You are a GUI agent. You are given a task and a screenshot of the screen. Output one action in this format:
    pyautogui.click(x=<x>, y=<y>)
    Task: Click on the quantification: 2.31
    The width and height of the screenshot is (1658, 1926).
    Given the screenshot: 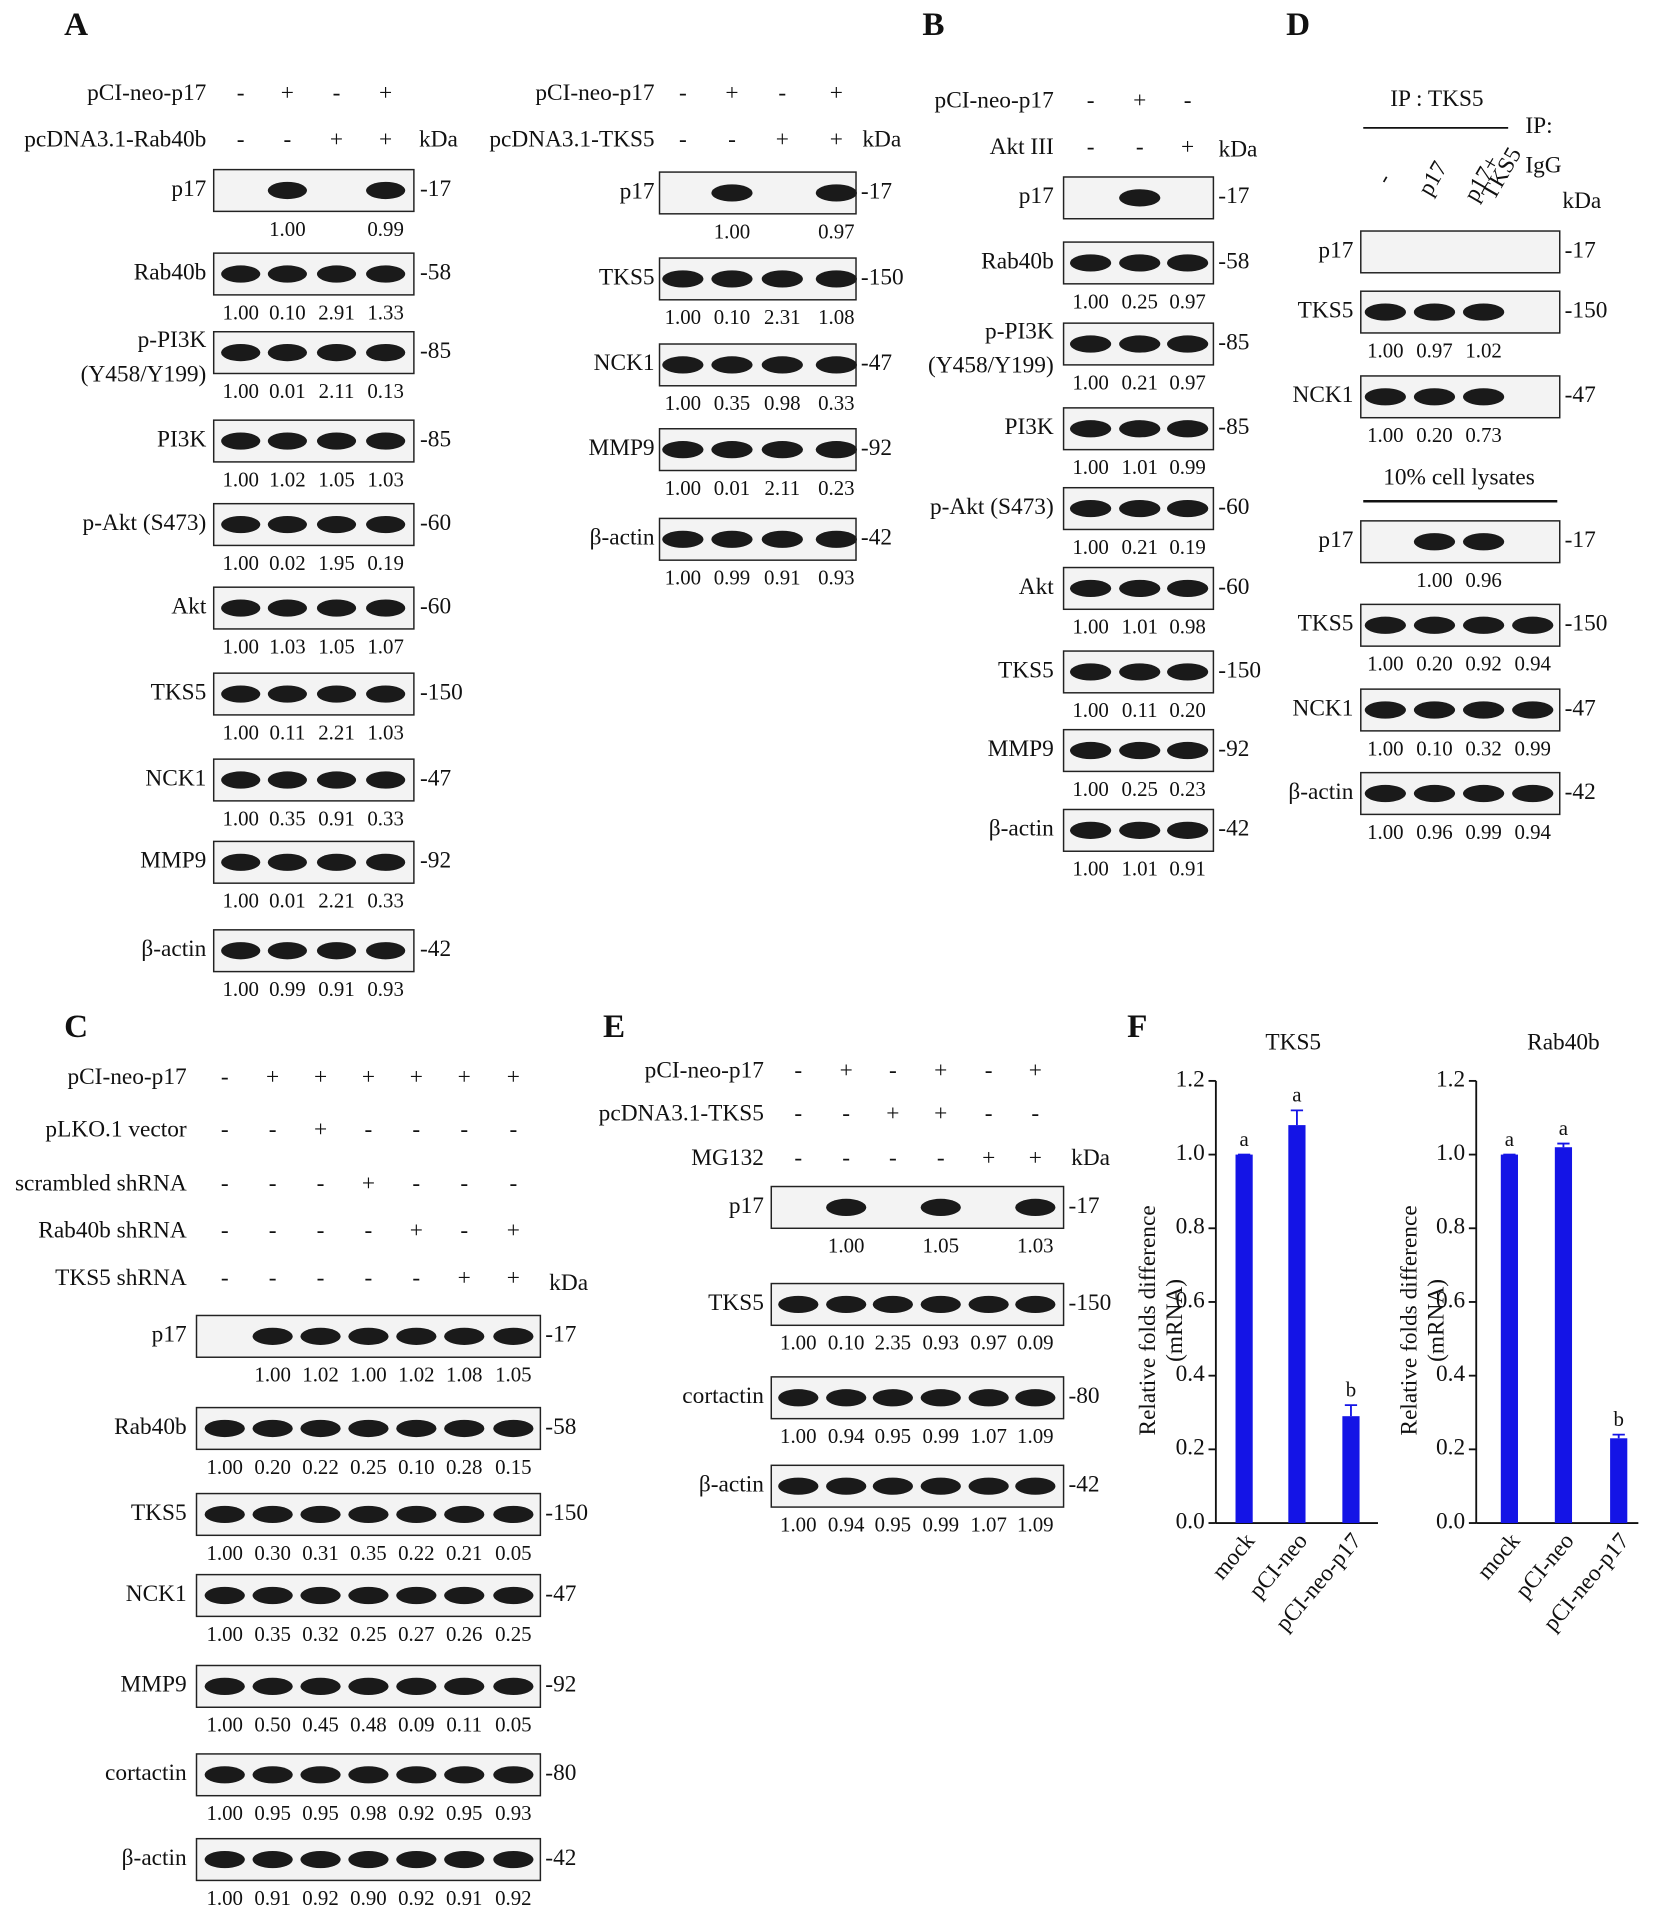 What is the action you would take?
    pyautogui.click(x=782, y=317)
    